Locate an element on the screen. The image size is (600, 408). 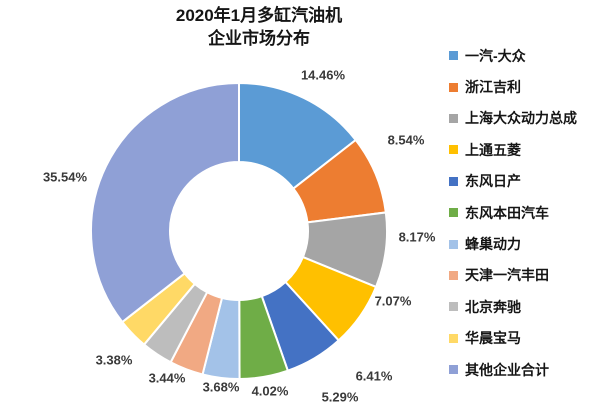
chart-title-line1: 2020年1月多缸汽油机 is located at coordinates (259, 15).